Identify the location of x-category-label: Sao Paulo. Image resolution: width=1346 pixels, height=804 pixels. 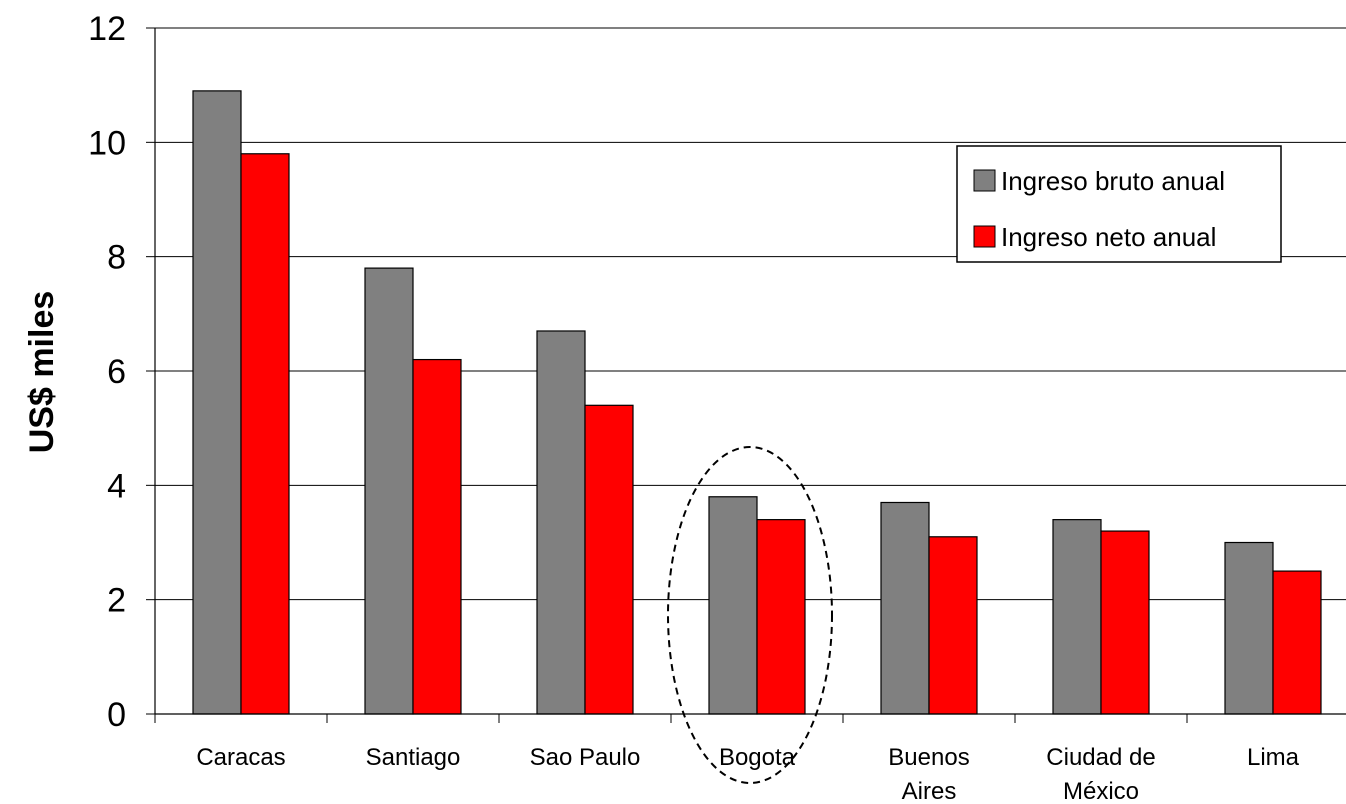
(585, 757).